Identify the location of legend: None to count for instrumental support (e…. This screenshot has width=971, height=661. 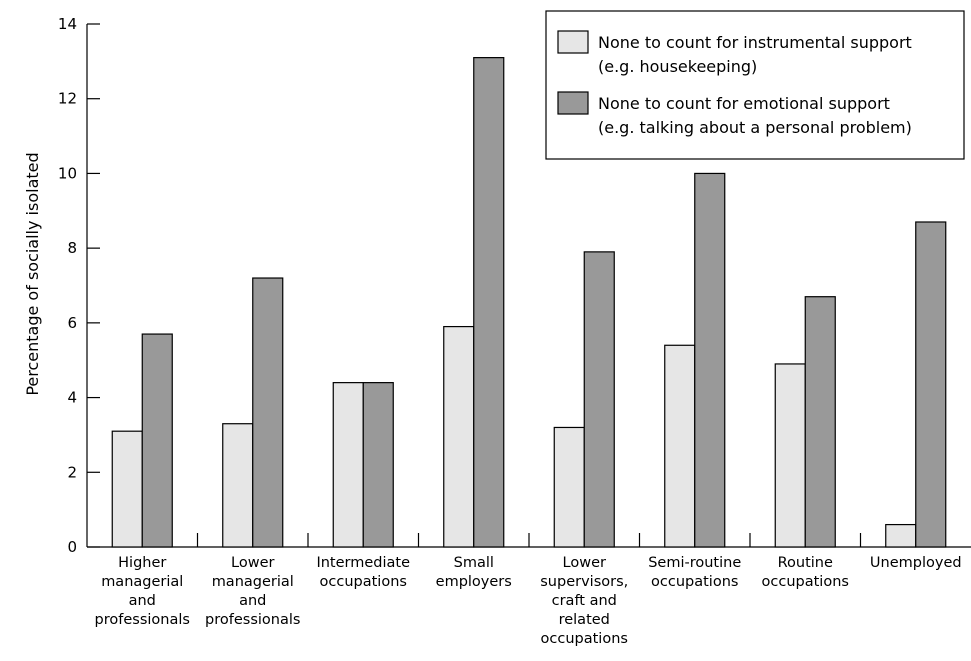
(755, 85).